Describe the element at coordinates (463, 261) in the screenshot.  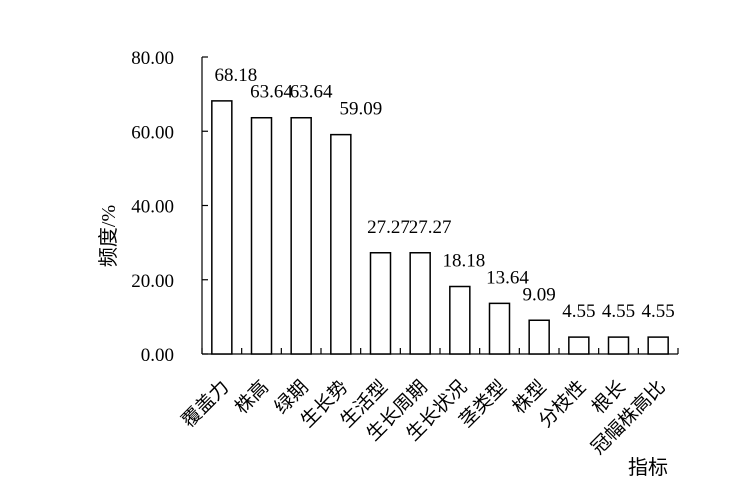
I see `value-label: 18.18` at that location.